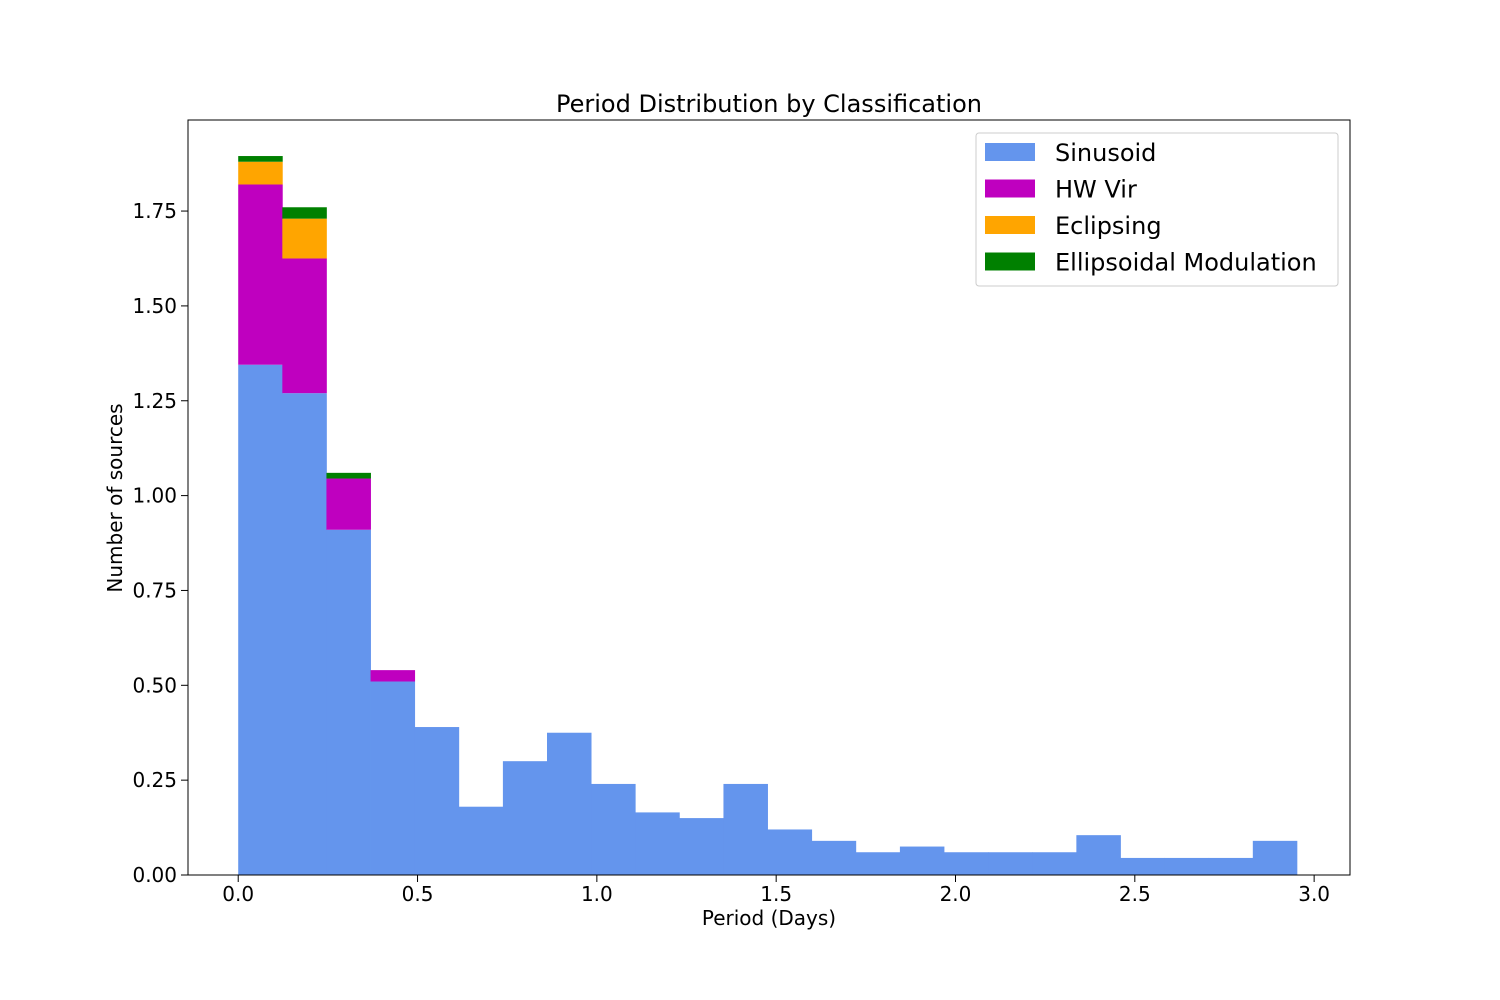 This screenshot has width=1500, height=1000. What do you see at coordinates (769, 918) in the screenshot?
I see `x-axis-label: Period (Days)` at bounding box center [769, 918].